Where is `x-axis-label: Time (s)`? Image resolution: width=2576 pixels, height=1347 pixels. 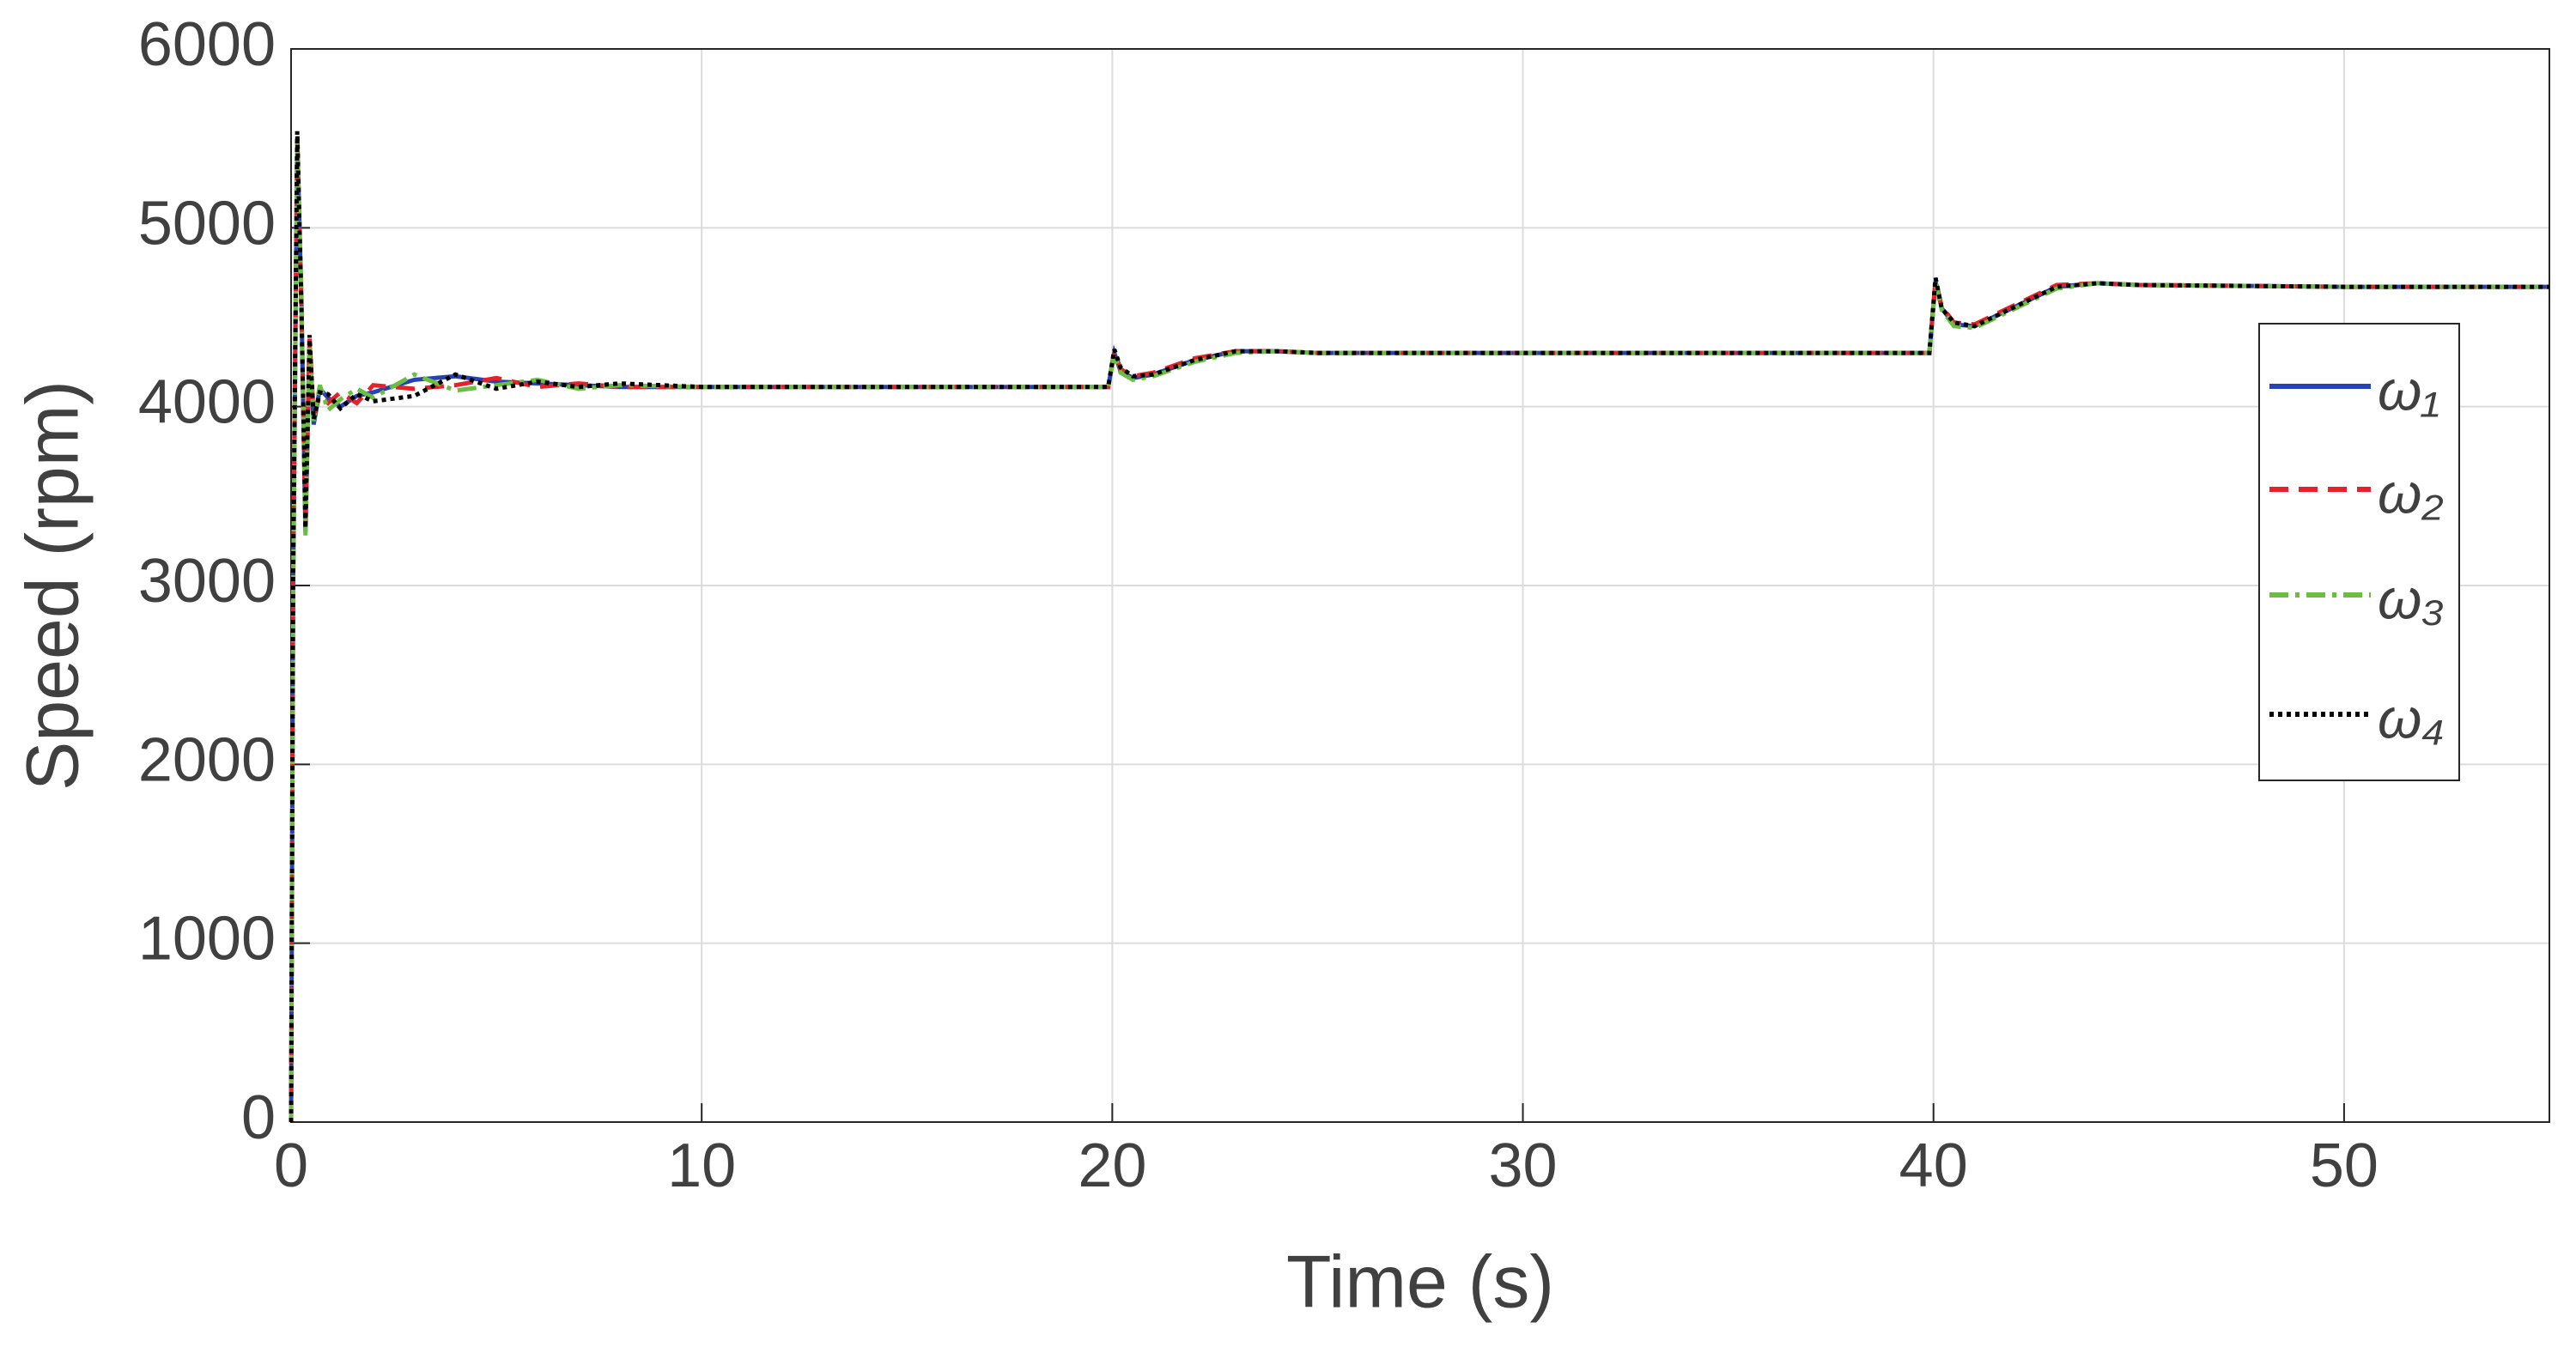
x-axis-label: Time (s) is located at coordinates (1420, 1282).